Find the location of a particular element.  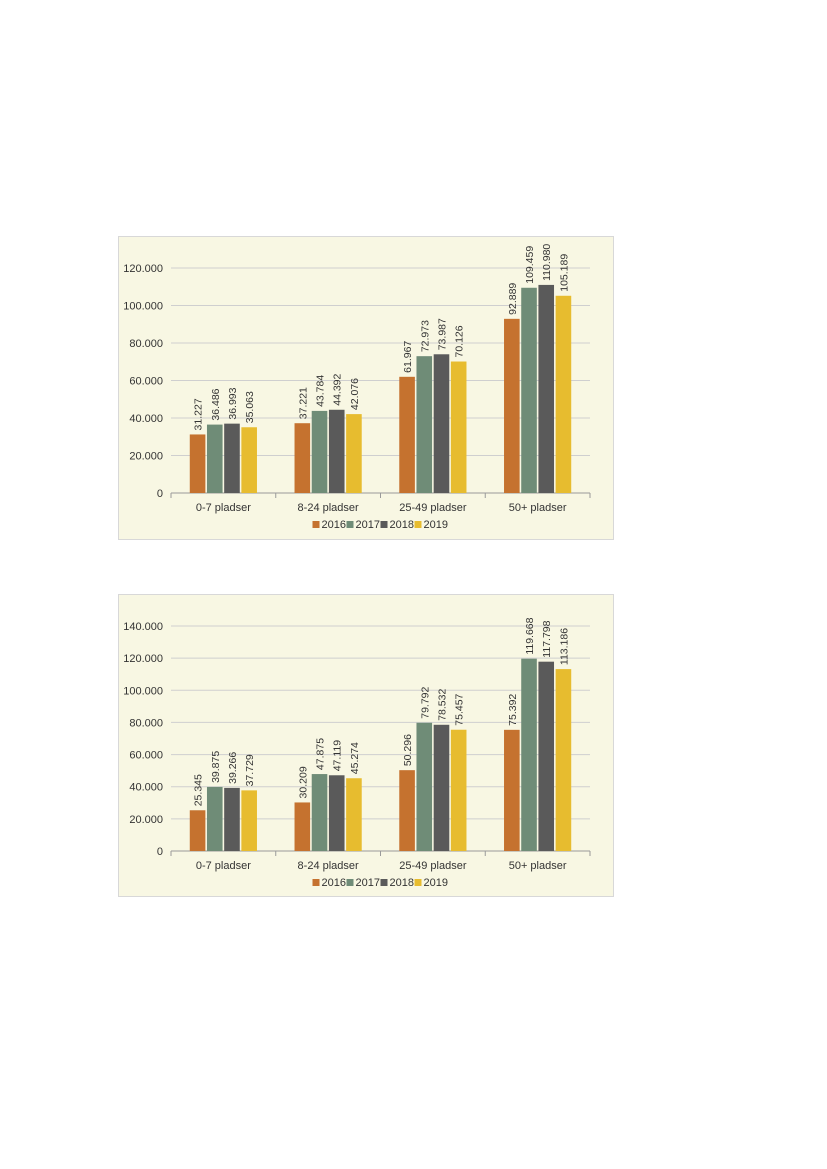

data-label: 70.126 is located at coordinates (460, 341).